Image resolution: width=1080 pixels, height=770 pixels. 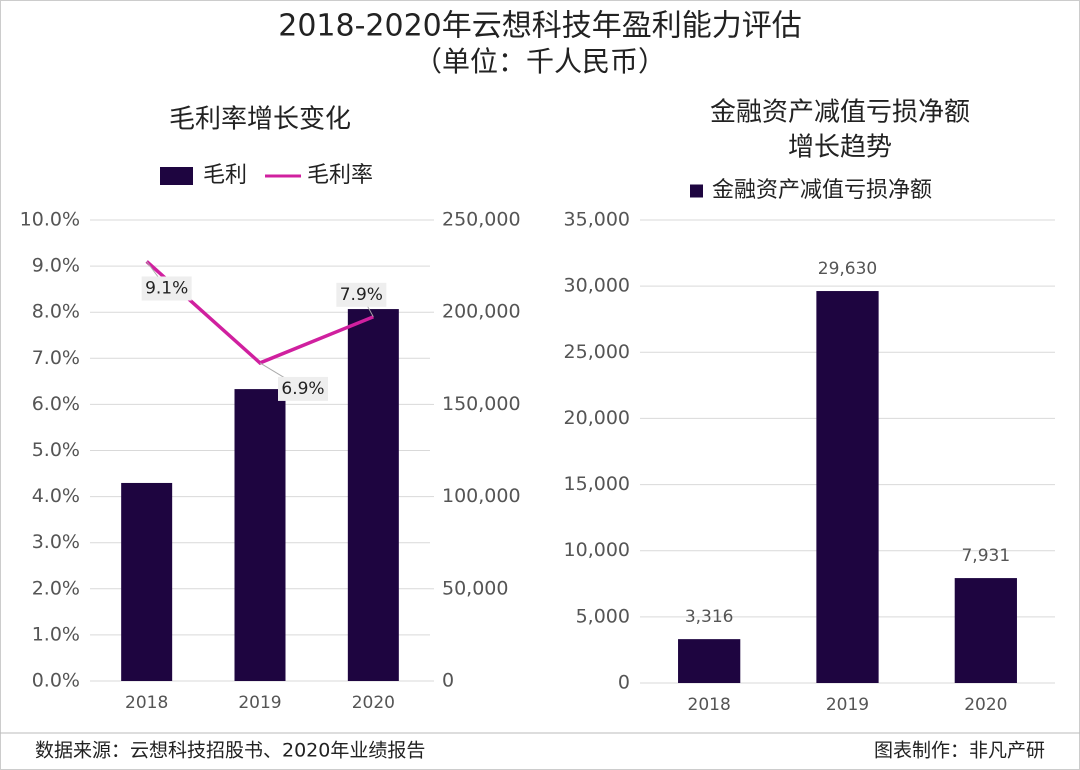 I want to click on chart-title: 增长趋势, so click(x=840, y=148).